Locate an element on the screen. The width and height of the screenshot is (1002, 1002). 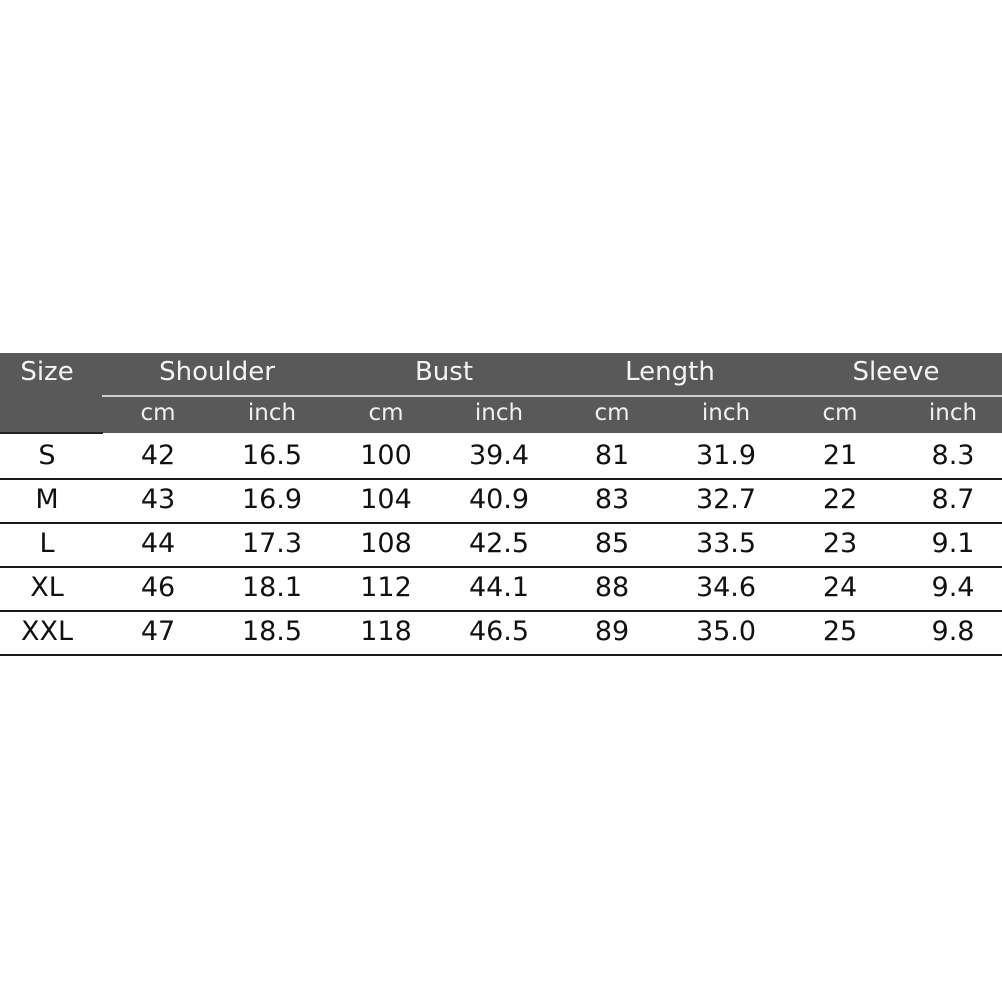
value-cell: 22 is located at coordinates (840, 499).